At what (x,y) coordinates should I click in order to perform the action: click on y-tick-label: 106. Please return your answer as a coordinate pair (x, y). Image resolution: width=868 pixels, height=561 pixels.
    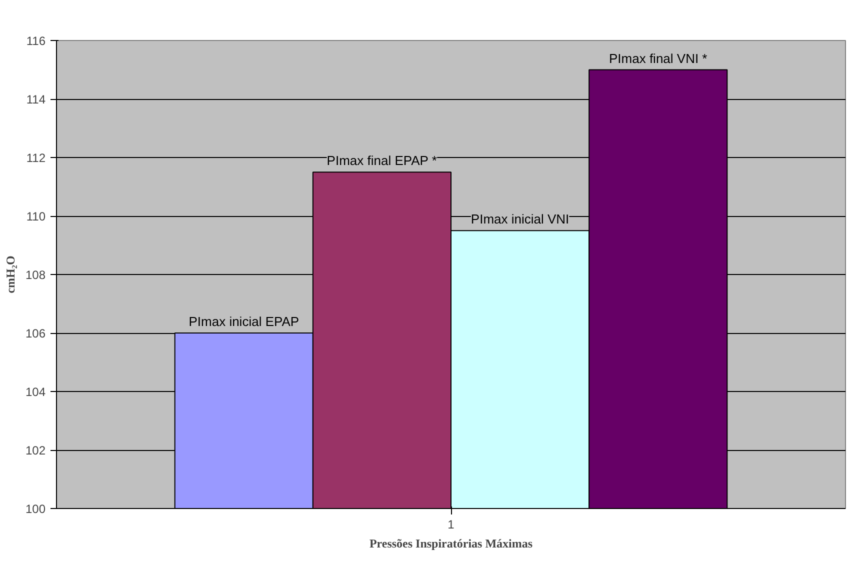
    Looking at the image, I should click on (35, 333).